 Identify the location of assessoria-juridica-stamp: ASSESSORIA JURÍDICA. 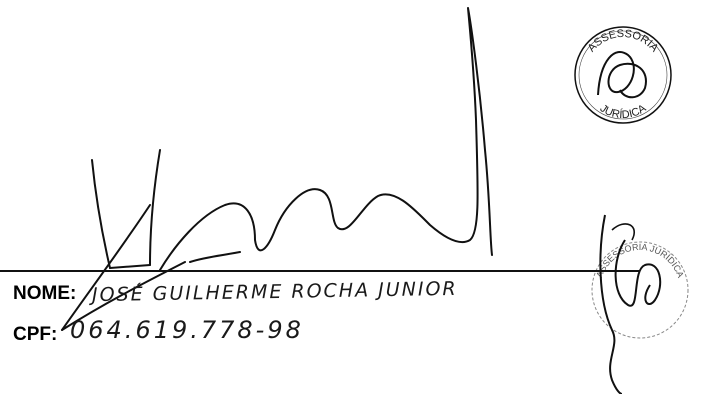
(623, 75).